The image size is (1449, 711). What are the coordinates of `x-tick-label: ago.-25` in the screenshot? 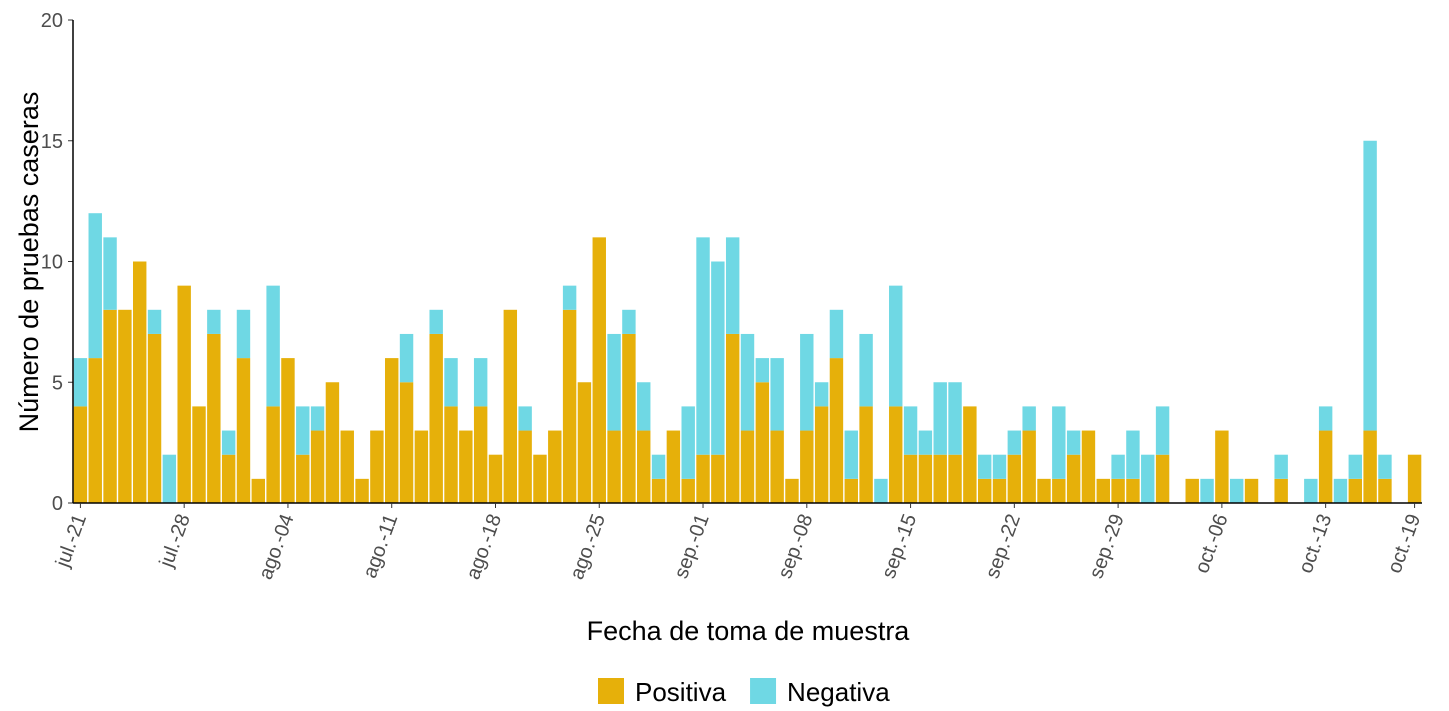 It's located at (588, 546).